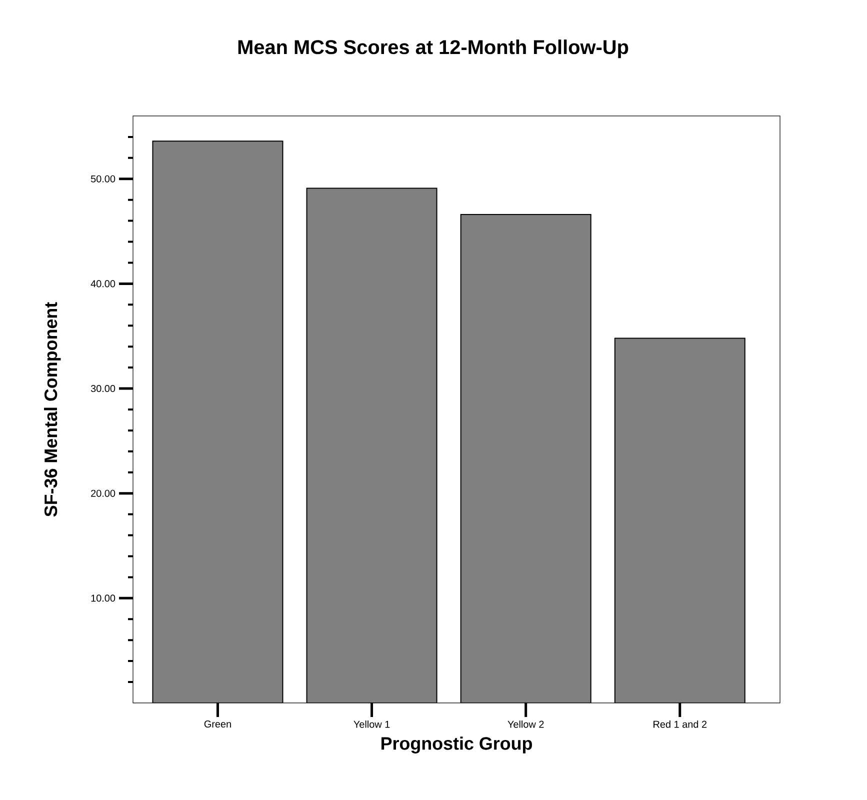  Describe the element at coordinates (217, 724) in the screenshot. I see `x-tick-label: Green` at that location.